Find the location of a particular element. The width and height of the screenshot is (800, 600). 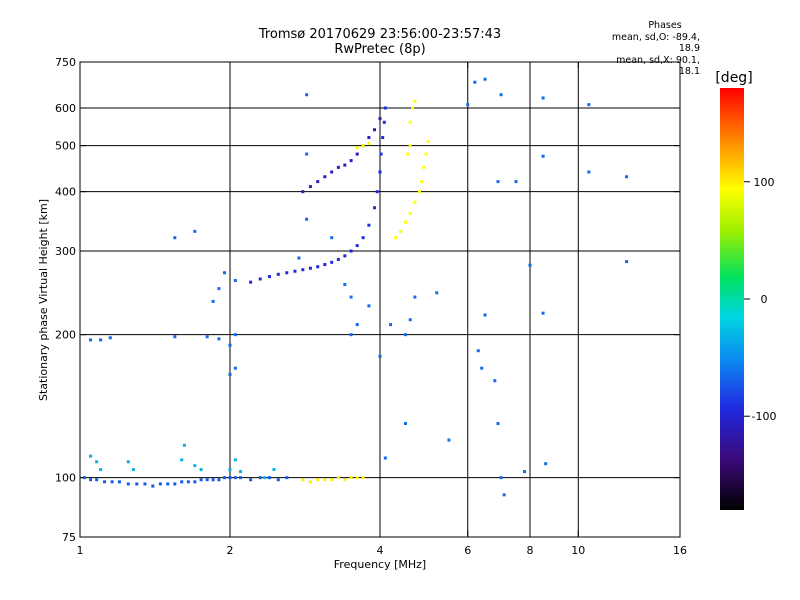

y-axis-label: Stationary phase Virtual Height [km] is located at coordinates (43, 300).